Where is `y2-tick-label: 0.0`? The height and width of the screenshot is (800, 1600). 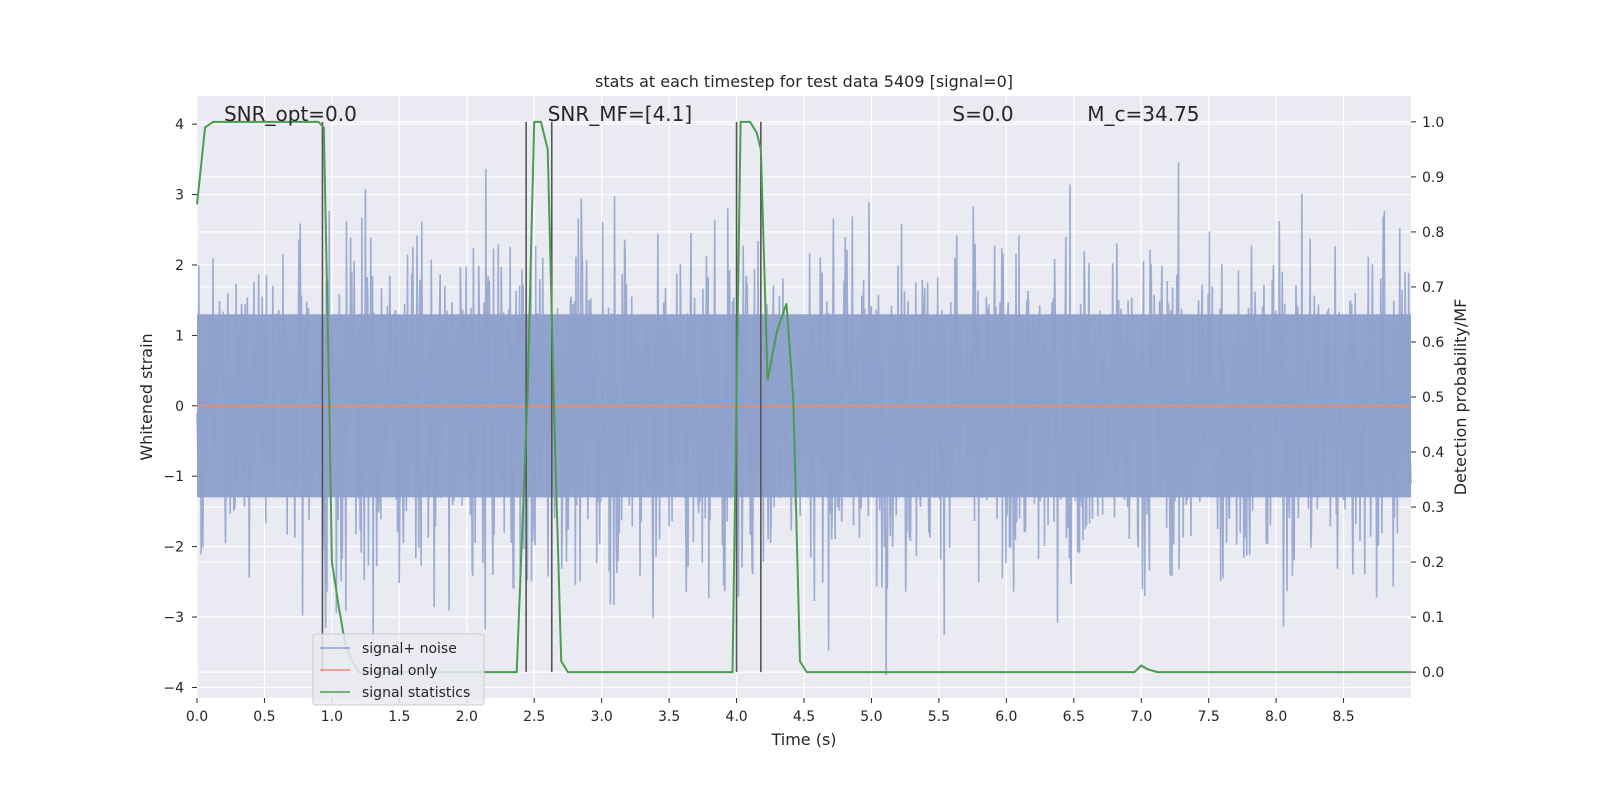
y2-tick-label: 0.0 is located at coordinates (1433, 673).